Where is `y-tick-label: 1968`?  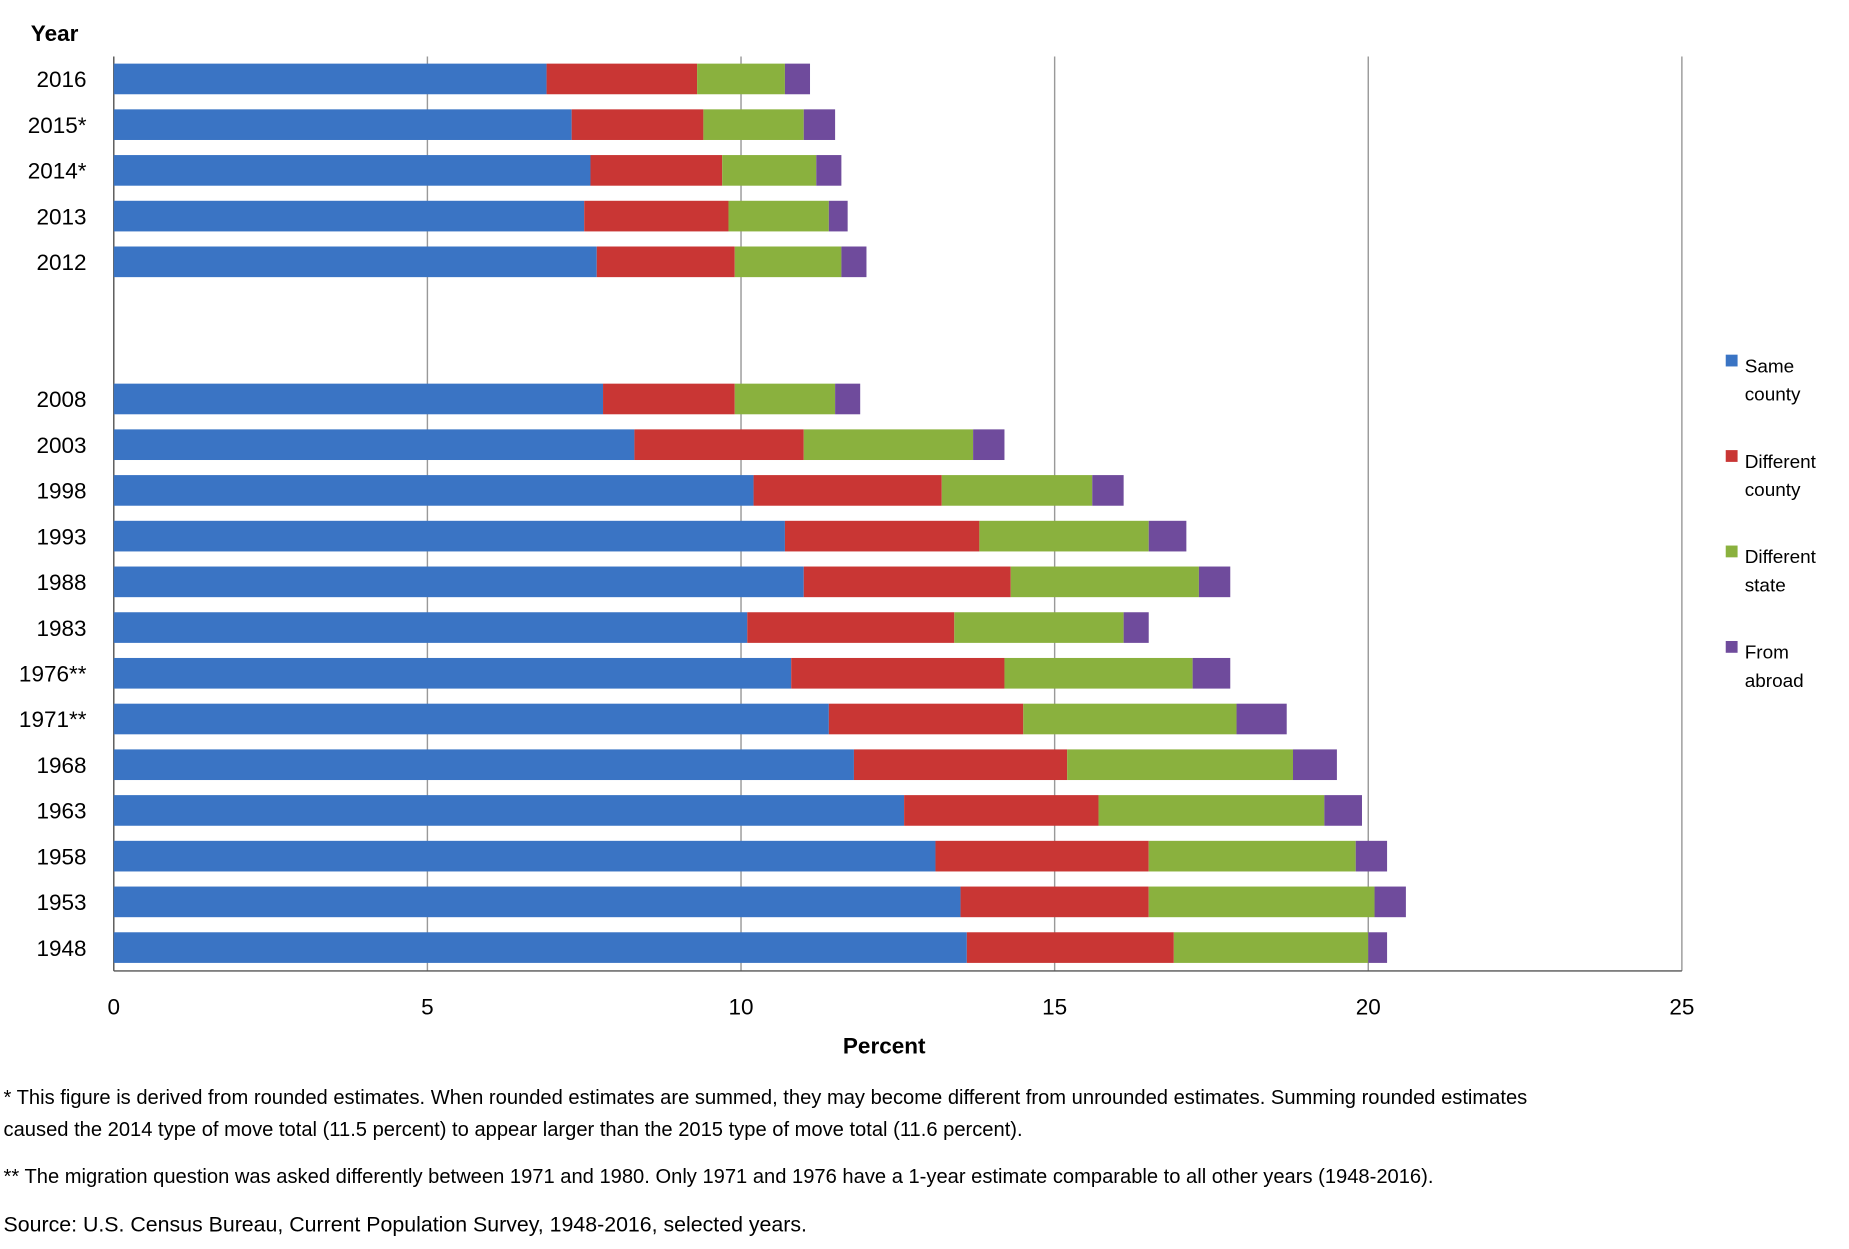
y-tick-label: 1968 is located at coordinates (61, 765).